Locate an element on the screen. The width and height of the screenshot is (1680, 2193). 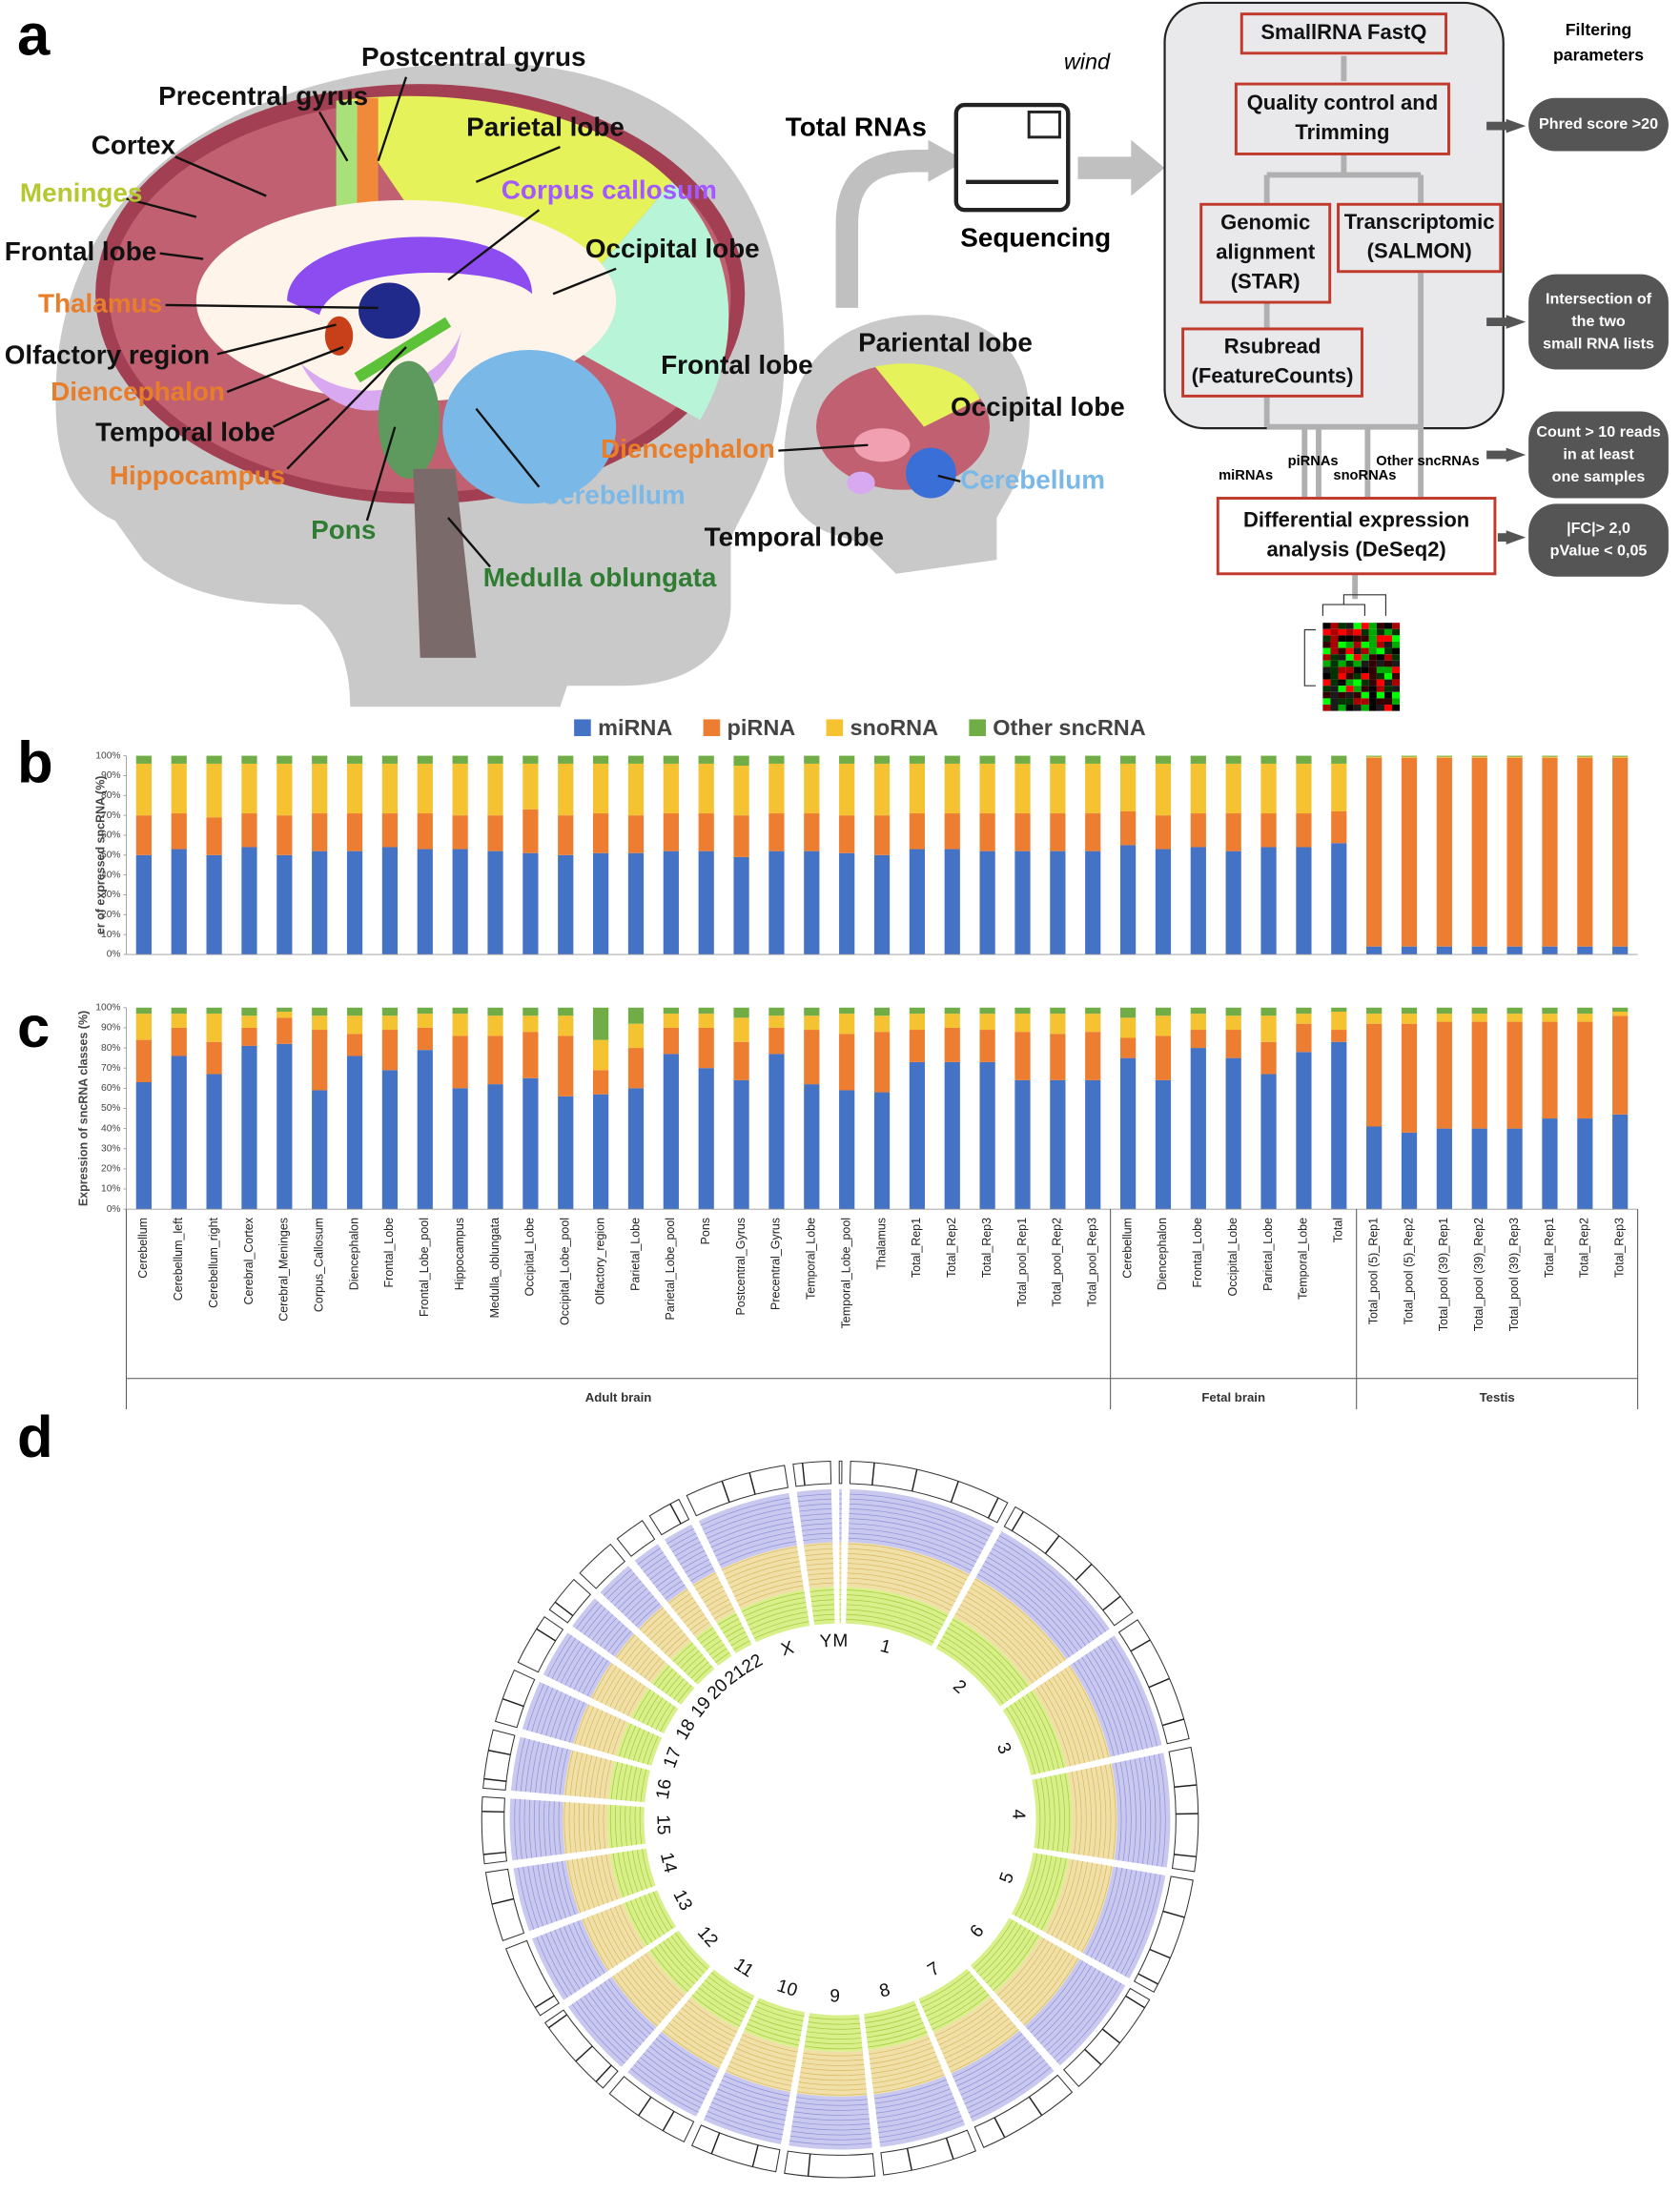
x-tick-label: Total is located at coordinates (1339, 1230).